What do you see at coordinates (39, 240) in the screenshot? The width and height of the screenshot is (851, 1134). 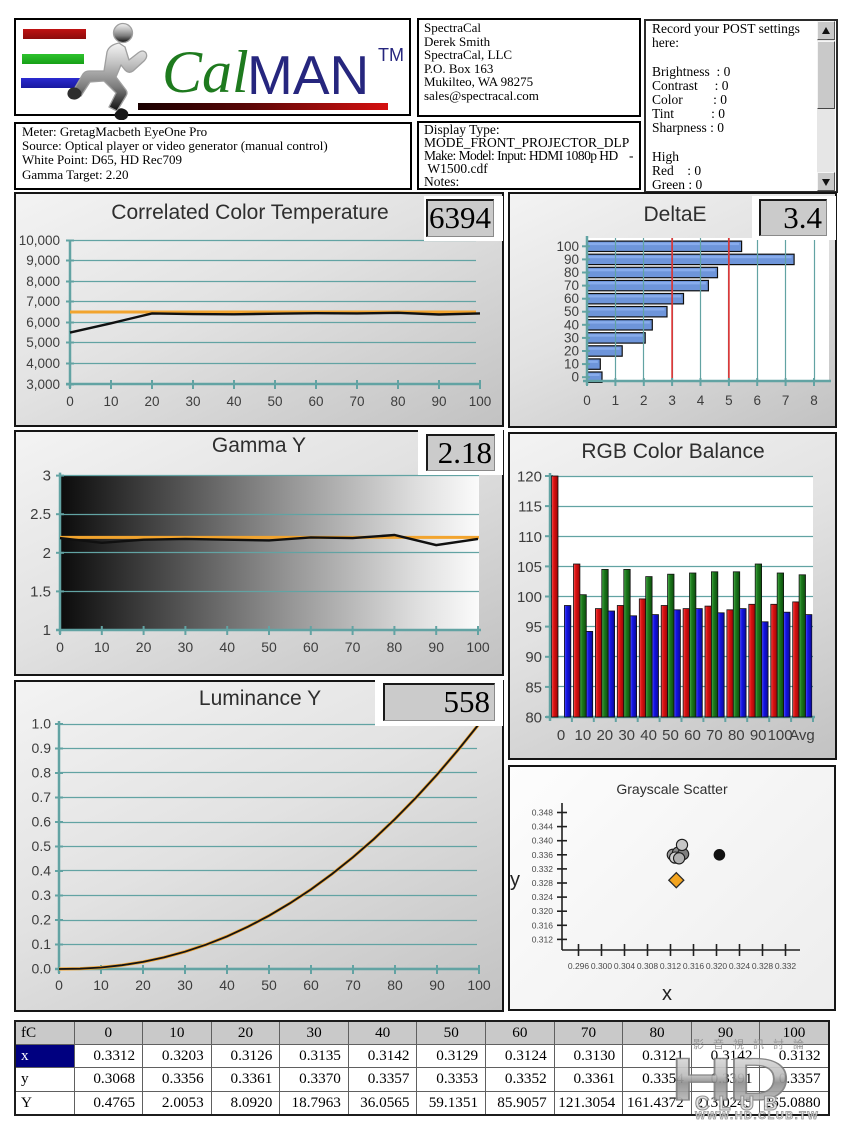 I see `svg-text: 10,000` at bounding box center [39, 240].